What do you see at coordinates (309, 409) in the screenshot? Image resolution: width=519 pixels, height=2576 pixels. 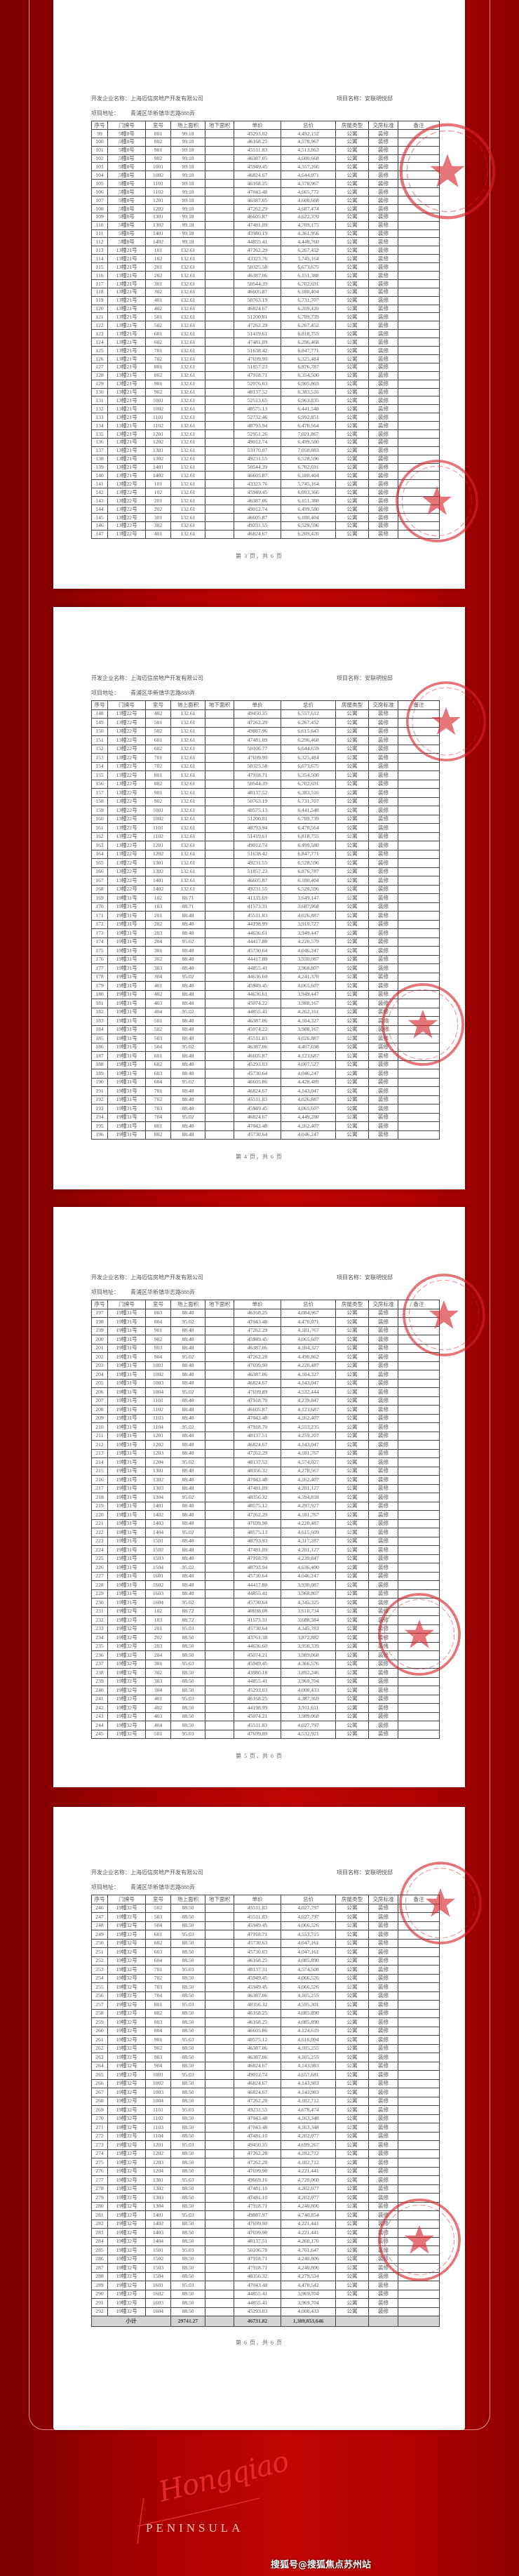 I see `cell-total-price: 6,441,548` at bounding box center [309, 409].